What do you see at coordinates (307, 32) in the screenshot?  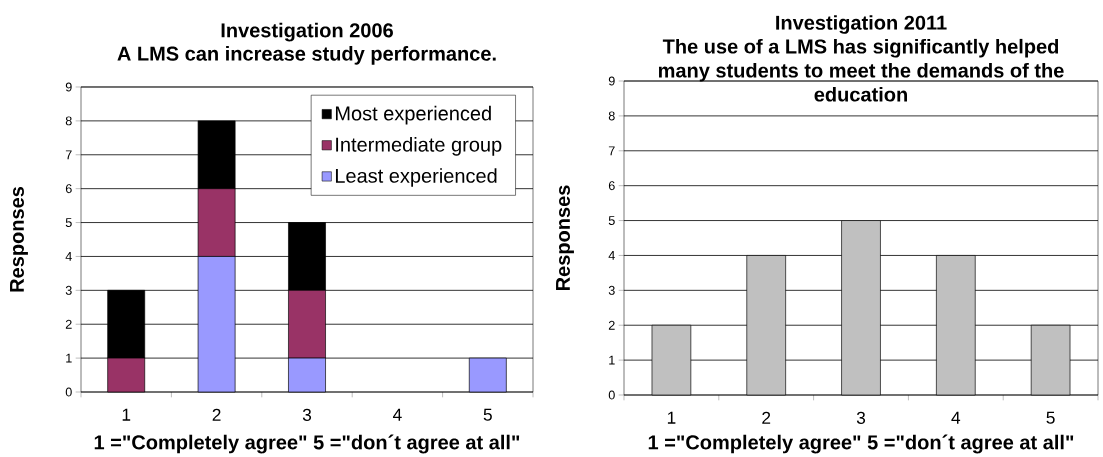 I see `chart-title: Investigation 2006` at bounding box center [307, 32].